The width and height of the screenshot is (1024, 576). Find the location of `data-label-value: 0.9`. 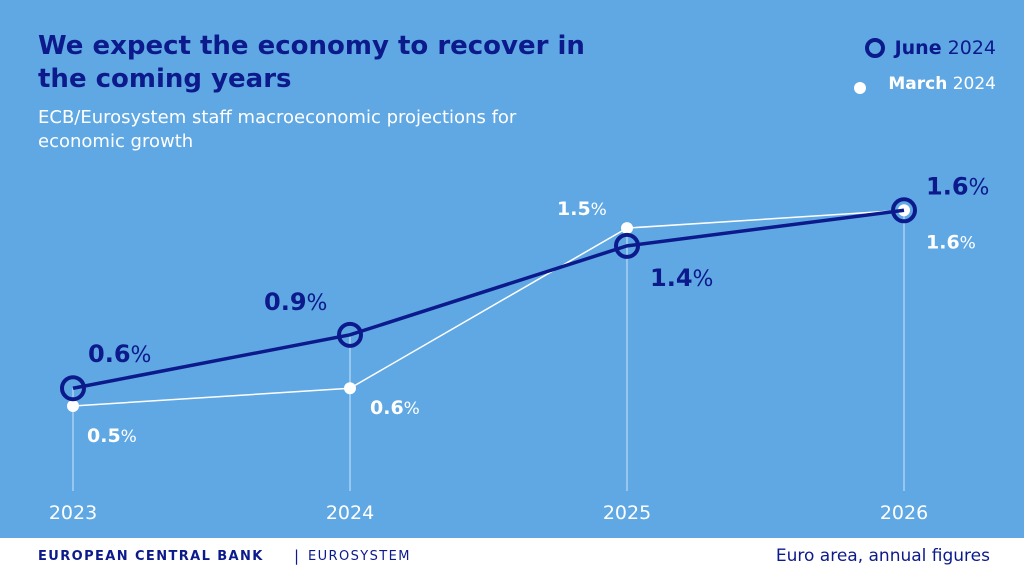

data-label-value: 0.9 is located at coordinates (285, 302).